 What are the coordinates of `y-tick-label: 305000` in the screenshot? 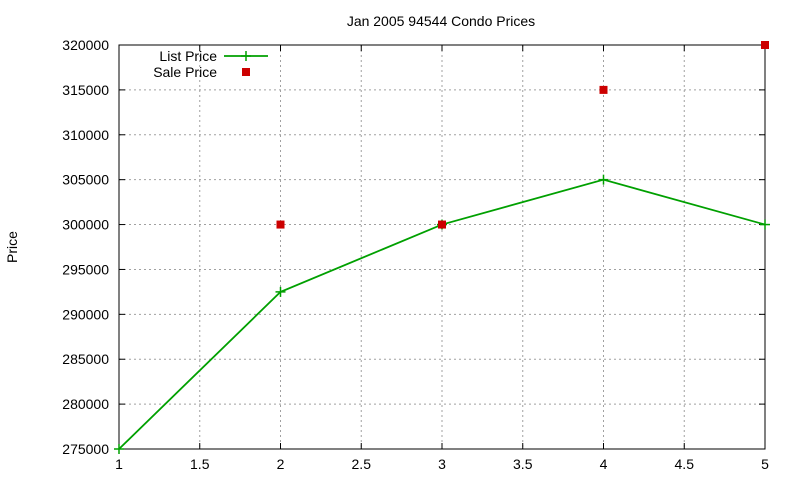 It's located at (85, 180).